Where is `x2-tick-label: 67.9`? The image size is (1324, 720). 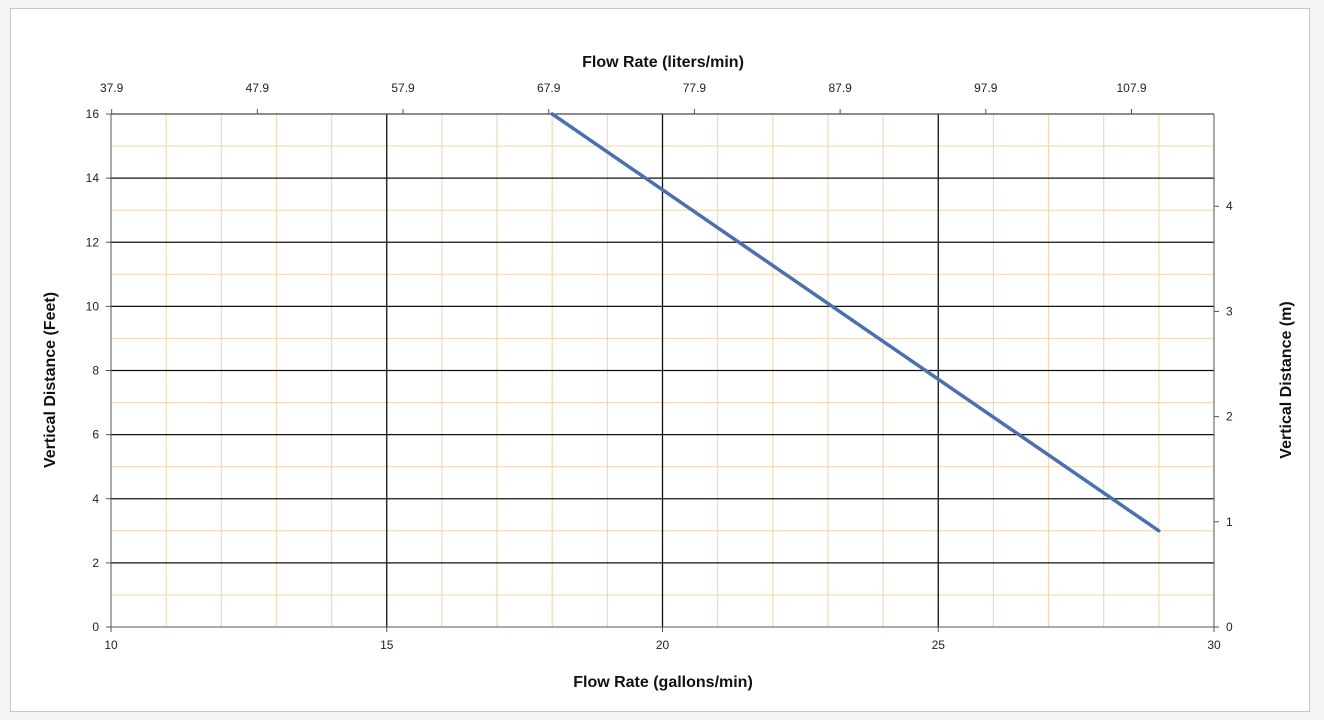
x2-tick-label: 67.9 is located at coordinates (549, 88).